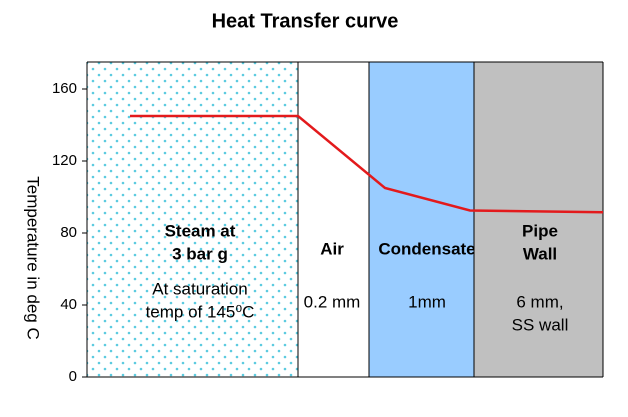 Image resolution: width=628 pixels, height=417 pixels. I want to click on region-title: Air, so click(332, 248).